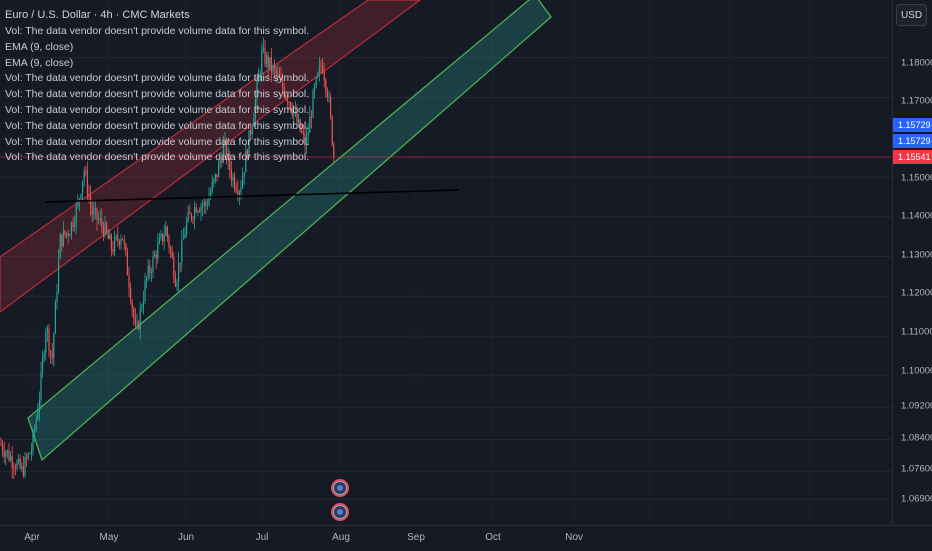  I want to click on currency-button: USD, so click(911, 15).